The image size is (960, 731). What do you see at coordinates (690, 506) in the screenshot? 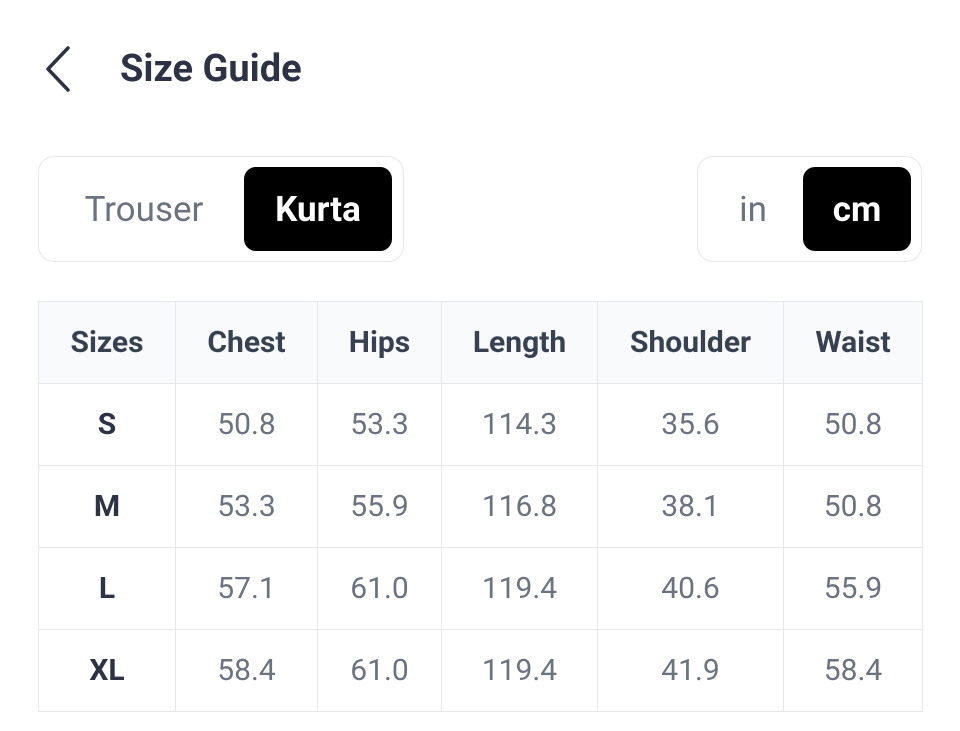
I see `measurement: 38.1` at bounding box center [690, 506].